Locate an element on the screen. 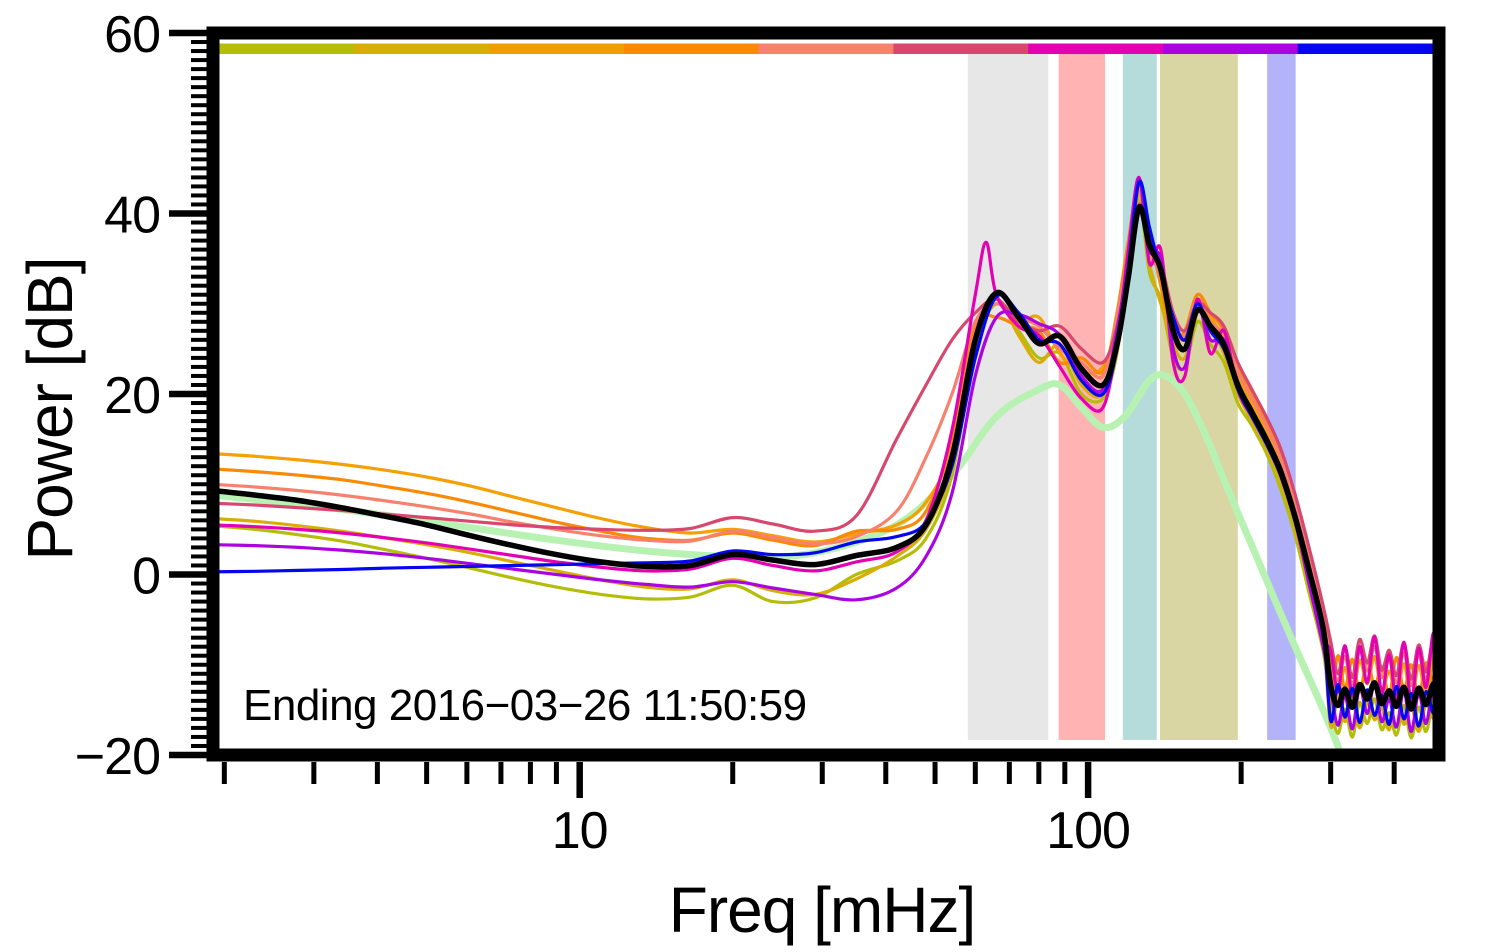  ending-timestamp-annotation: Ending 2016−03−26 11:50:59 is located at coordinates (525, 705).